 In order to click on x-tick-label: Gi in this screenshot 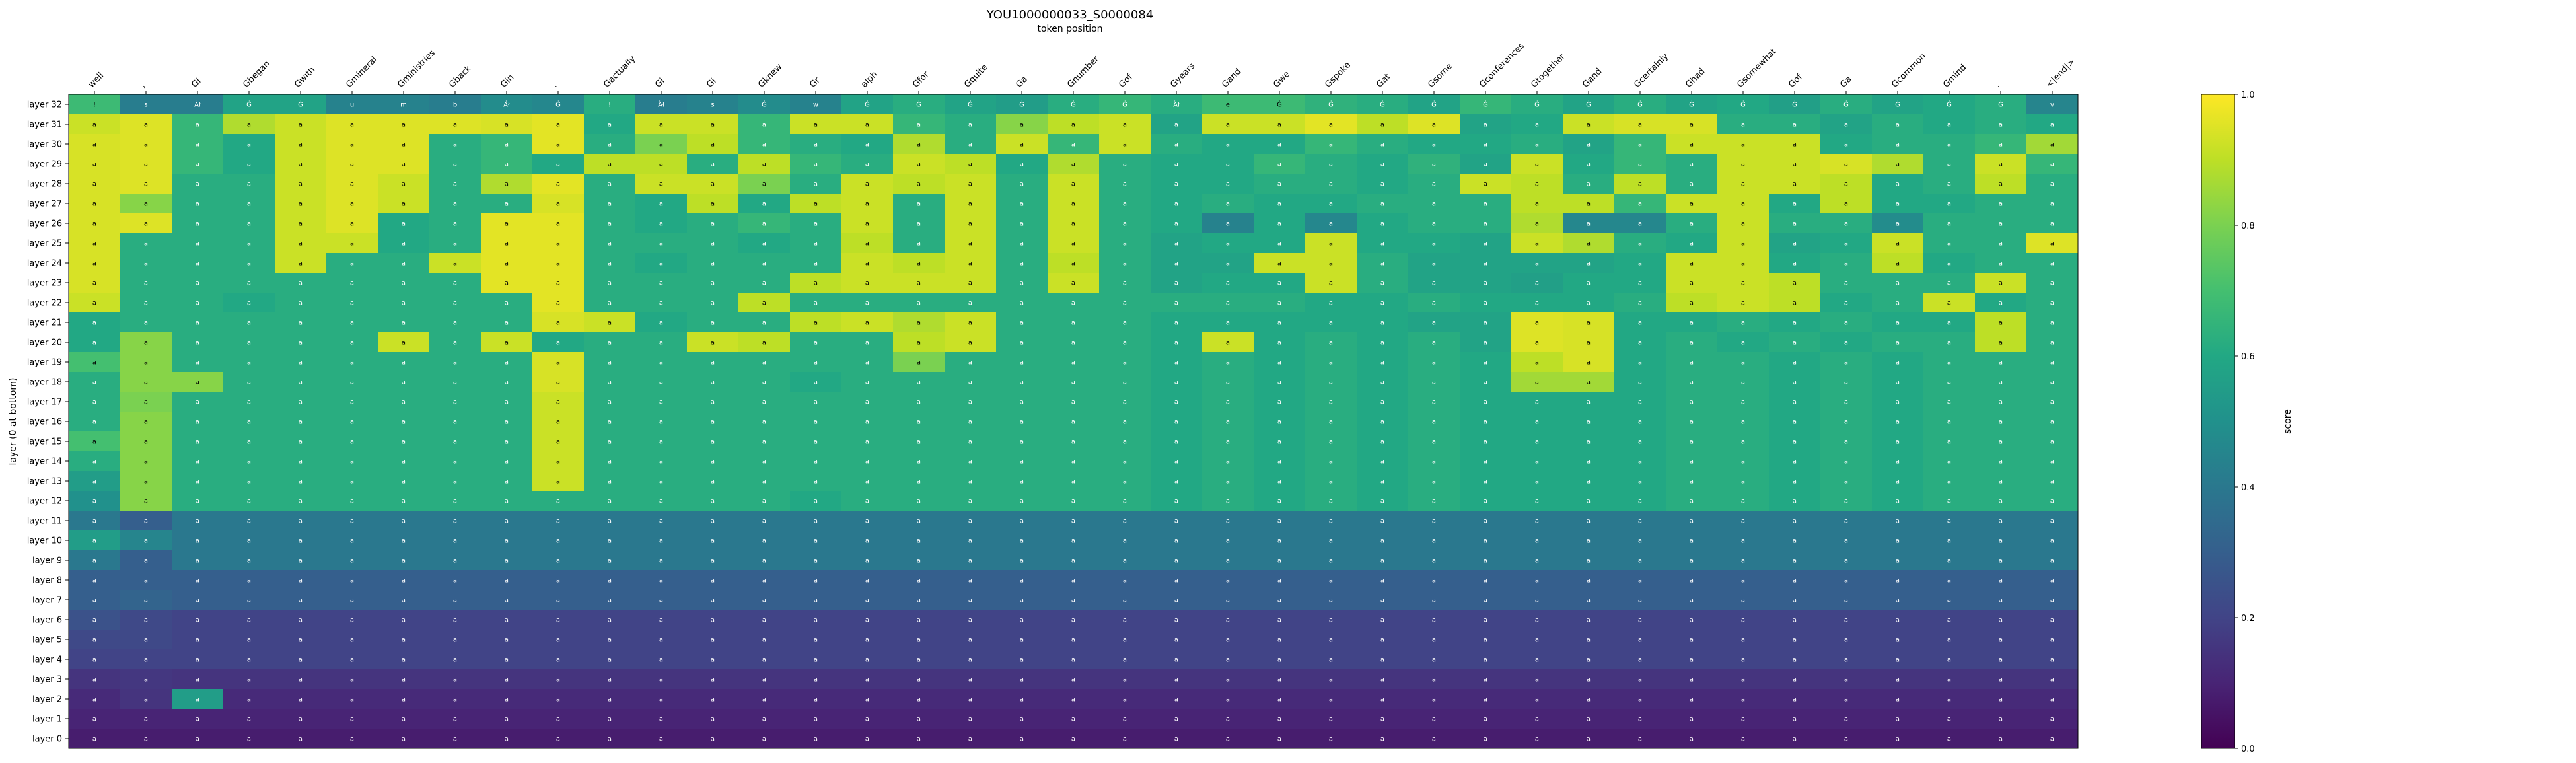, I will do `click(196, 84)`.